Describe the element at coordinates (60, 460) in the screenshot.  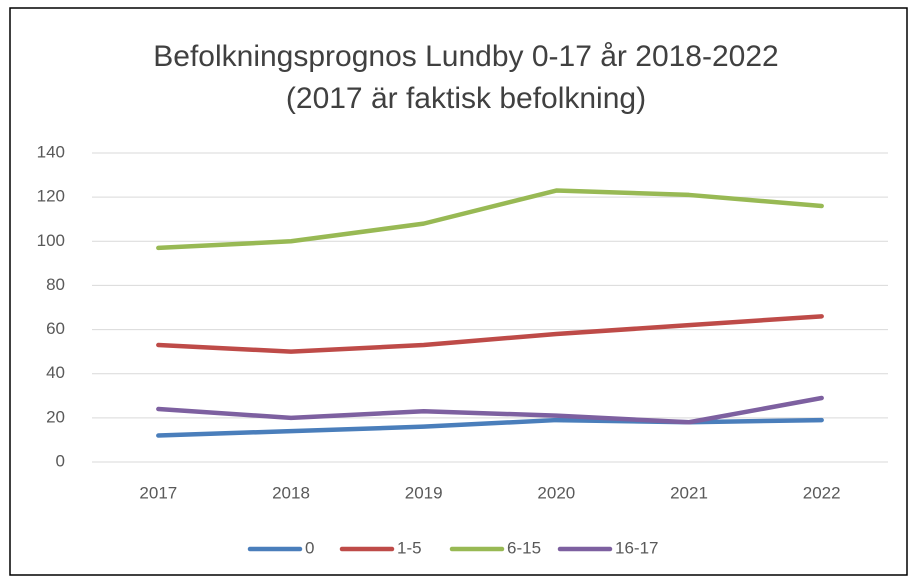
I see `y-tick-label: 0` at that location.